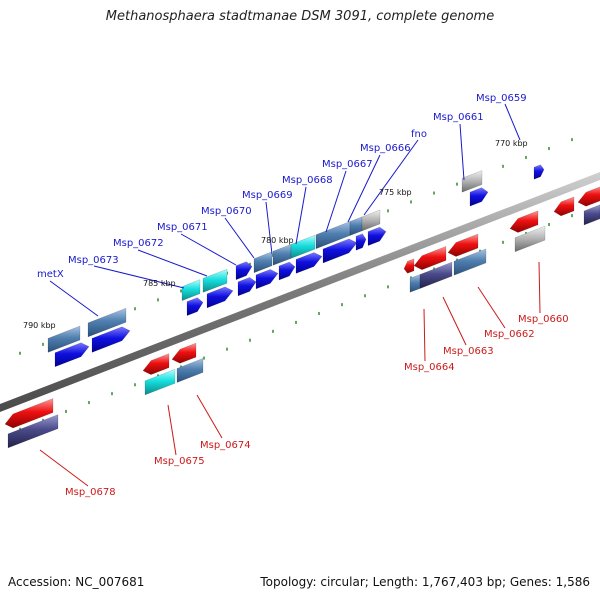 The width and height of the screenshot is (600, 600). I want to click on scale-label-775: 775 kbp, so click(395, 192).